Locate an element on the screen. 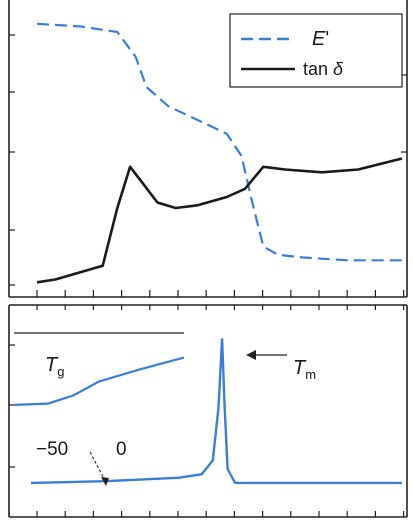 The width and height of the screenshot is (413, 520). legend: E' tan δ is located at coordinates (316, 50).